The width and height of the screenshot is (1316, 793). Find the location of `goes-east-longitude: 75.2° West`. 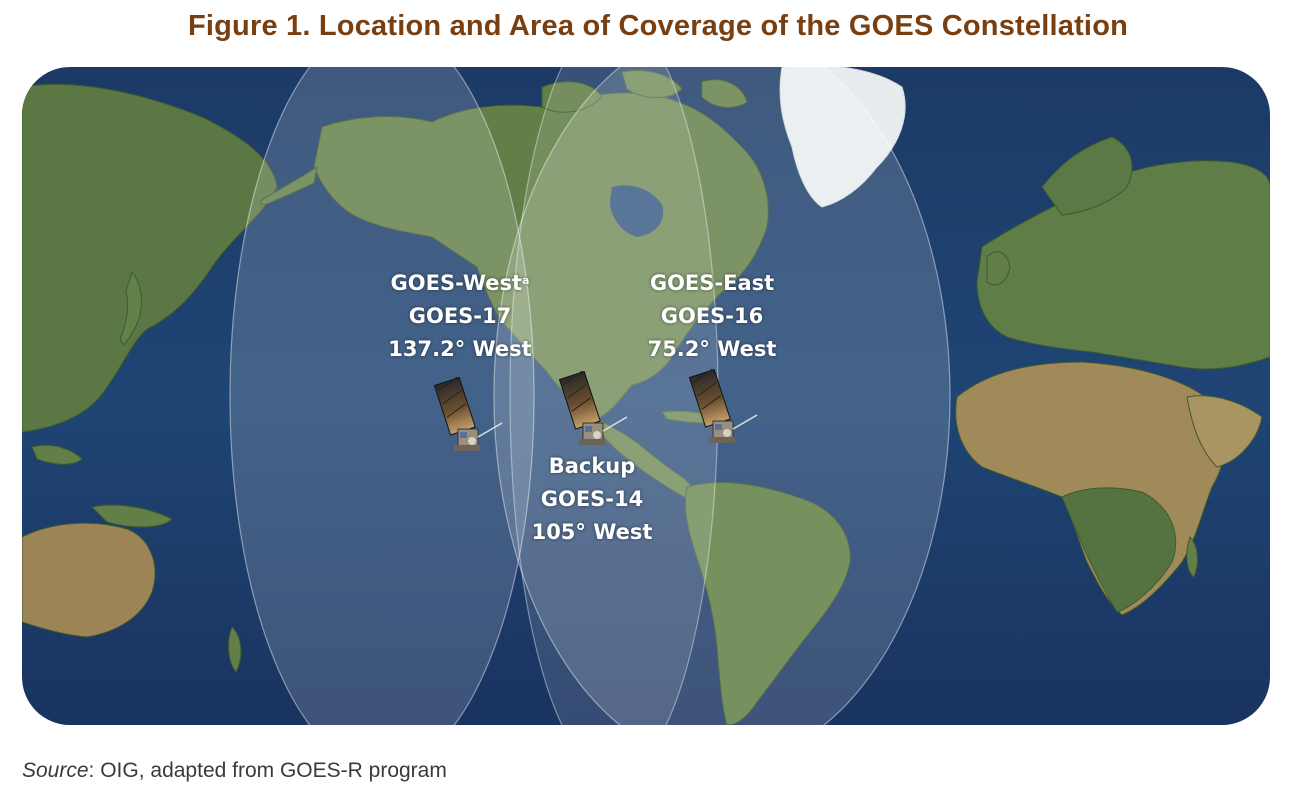

goes-east-longitude: 75.2° West is located at coordinates (712, 349).